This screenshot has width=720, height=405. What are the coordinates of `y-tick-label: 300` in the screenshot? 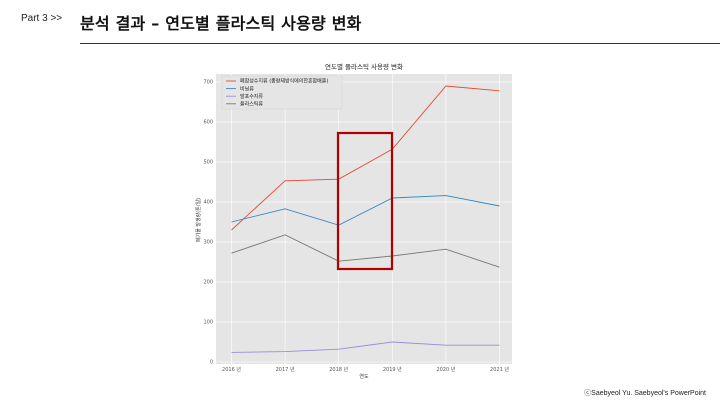 It's located at (208, 243).